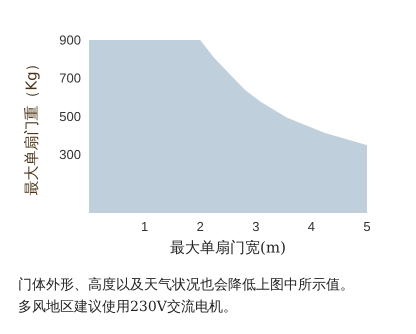  Describe the element at coordinates (200, 226) in the screenshot. I see `x-tick-label: 2` at that location.